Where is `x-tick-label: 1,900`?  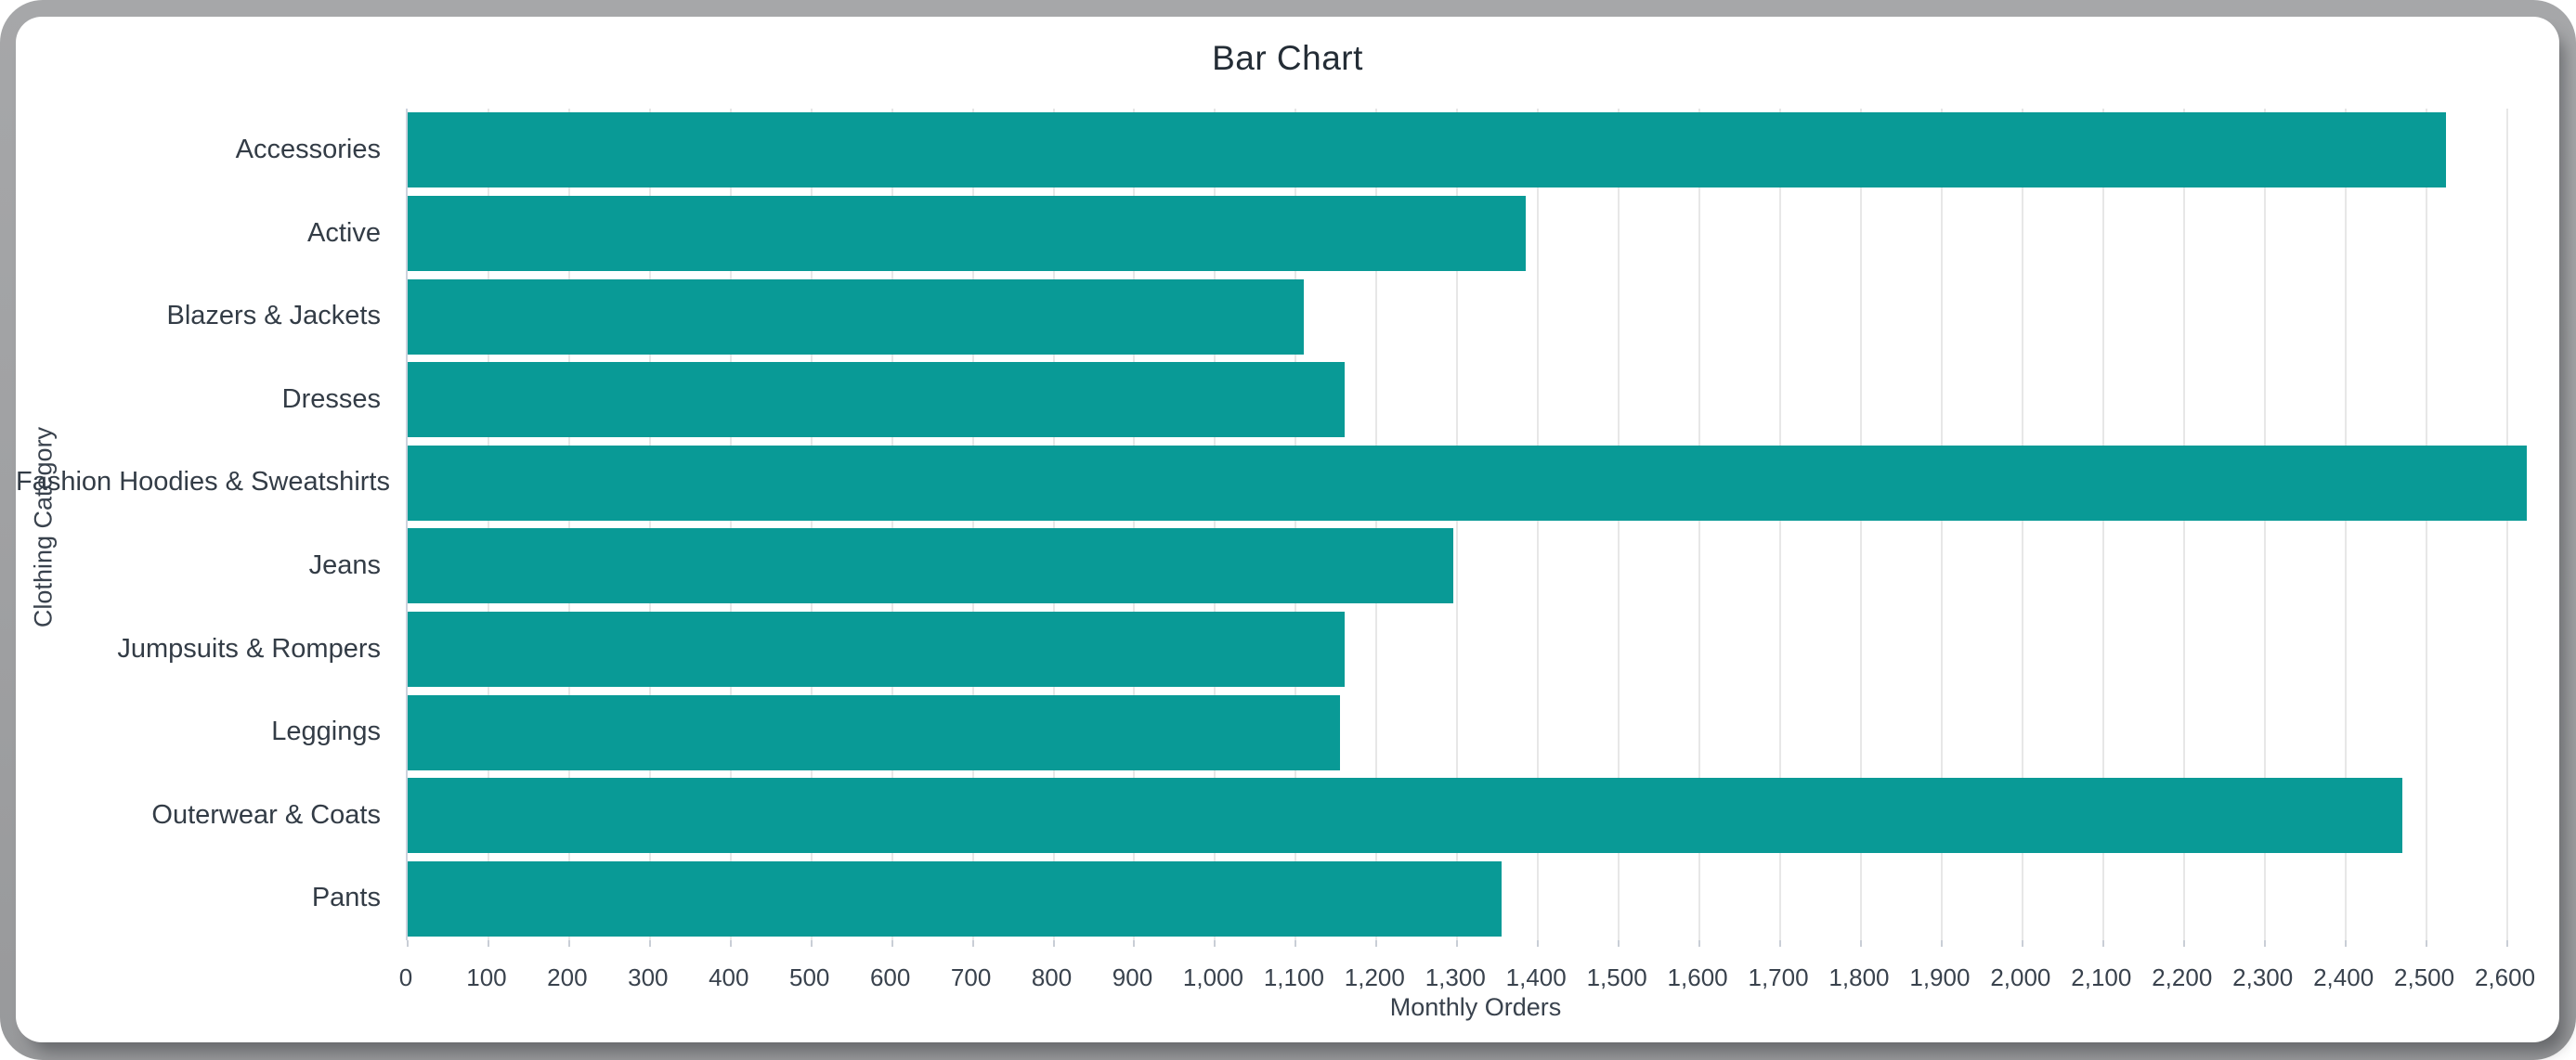
x-tick-label: 1,900 is located at coordinates (1940, 977).